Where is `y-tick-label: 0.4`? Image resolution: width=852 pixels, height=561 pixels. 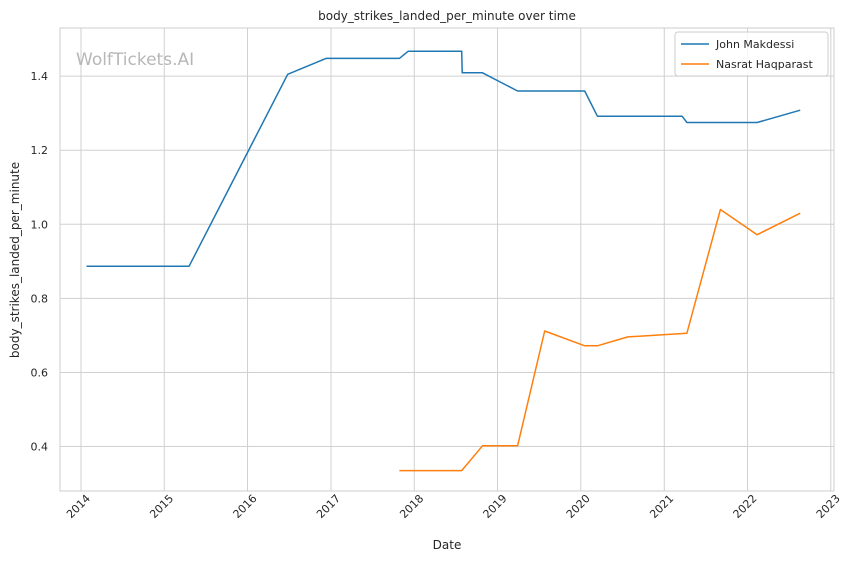 y-tick-label: 0.4 is located at coordinates (40, 447).